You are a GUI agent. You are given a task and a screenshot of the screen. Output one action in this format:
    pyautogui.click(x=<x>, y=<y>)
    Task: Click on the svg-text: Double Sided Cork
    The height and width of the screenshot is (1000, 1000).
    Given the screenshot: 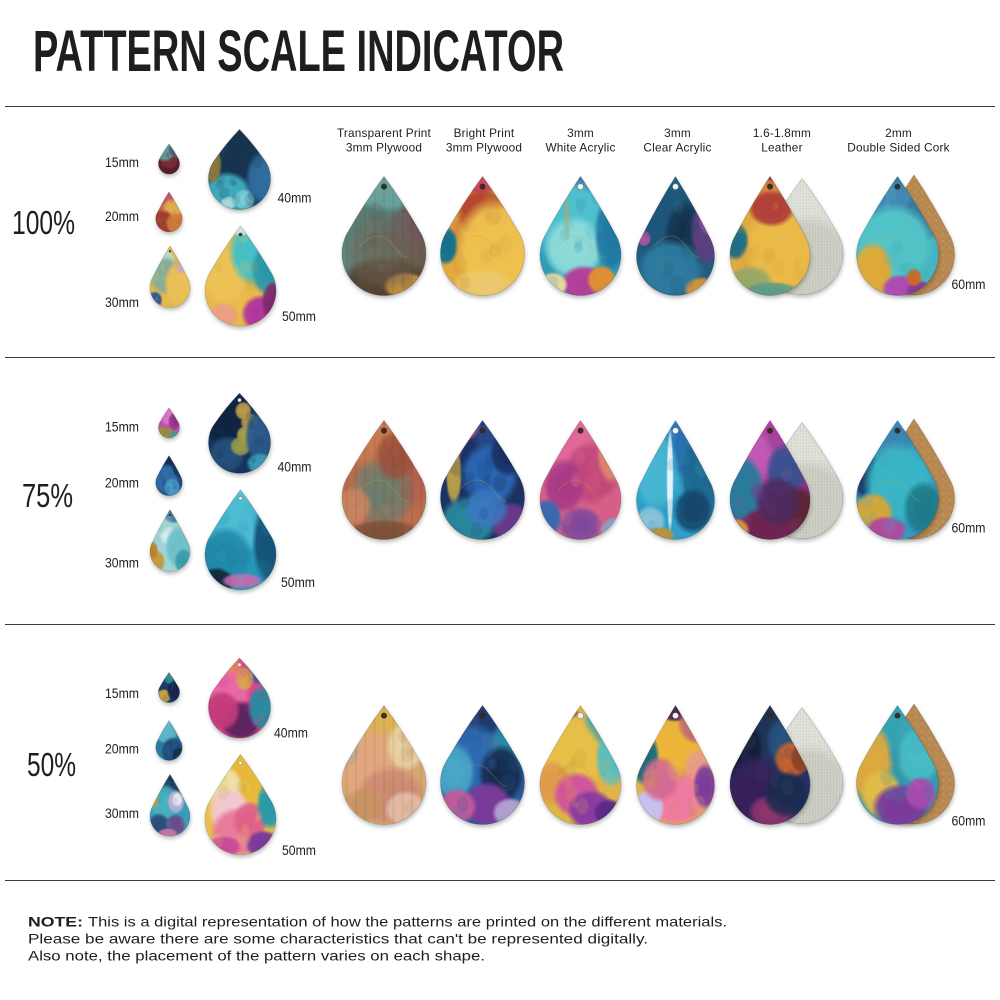 What is the action you would take?
    pyautogui.click(x=898, y=148)
    